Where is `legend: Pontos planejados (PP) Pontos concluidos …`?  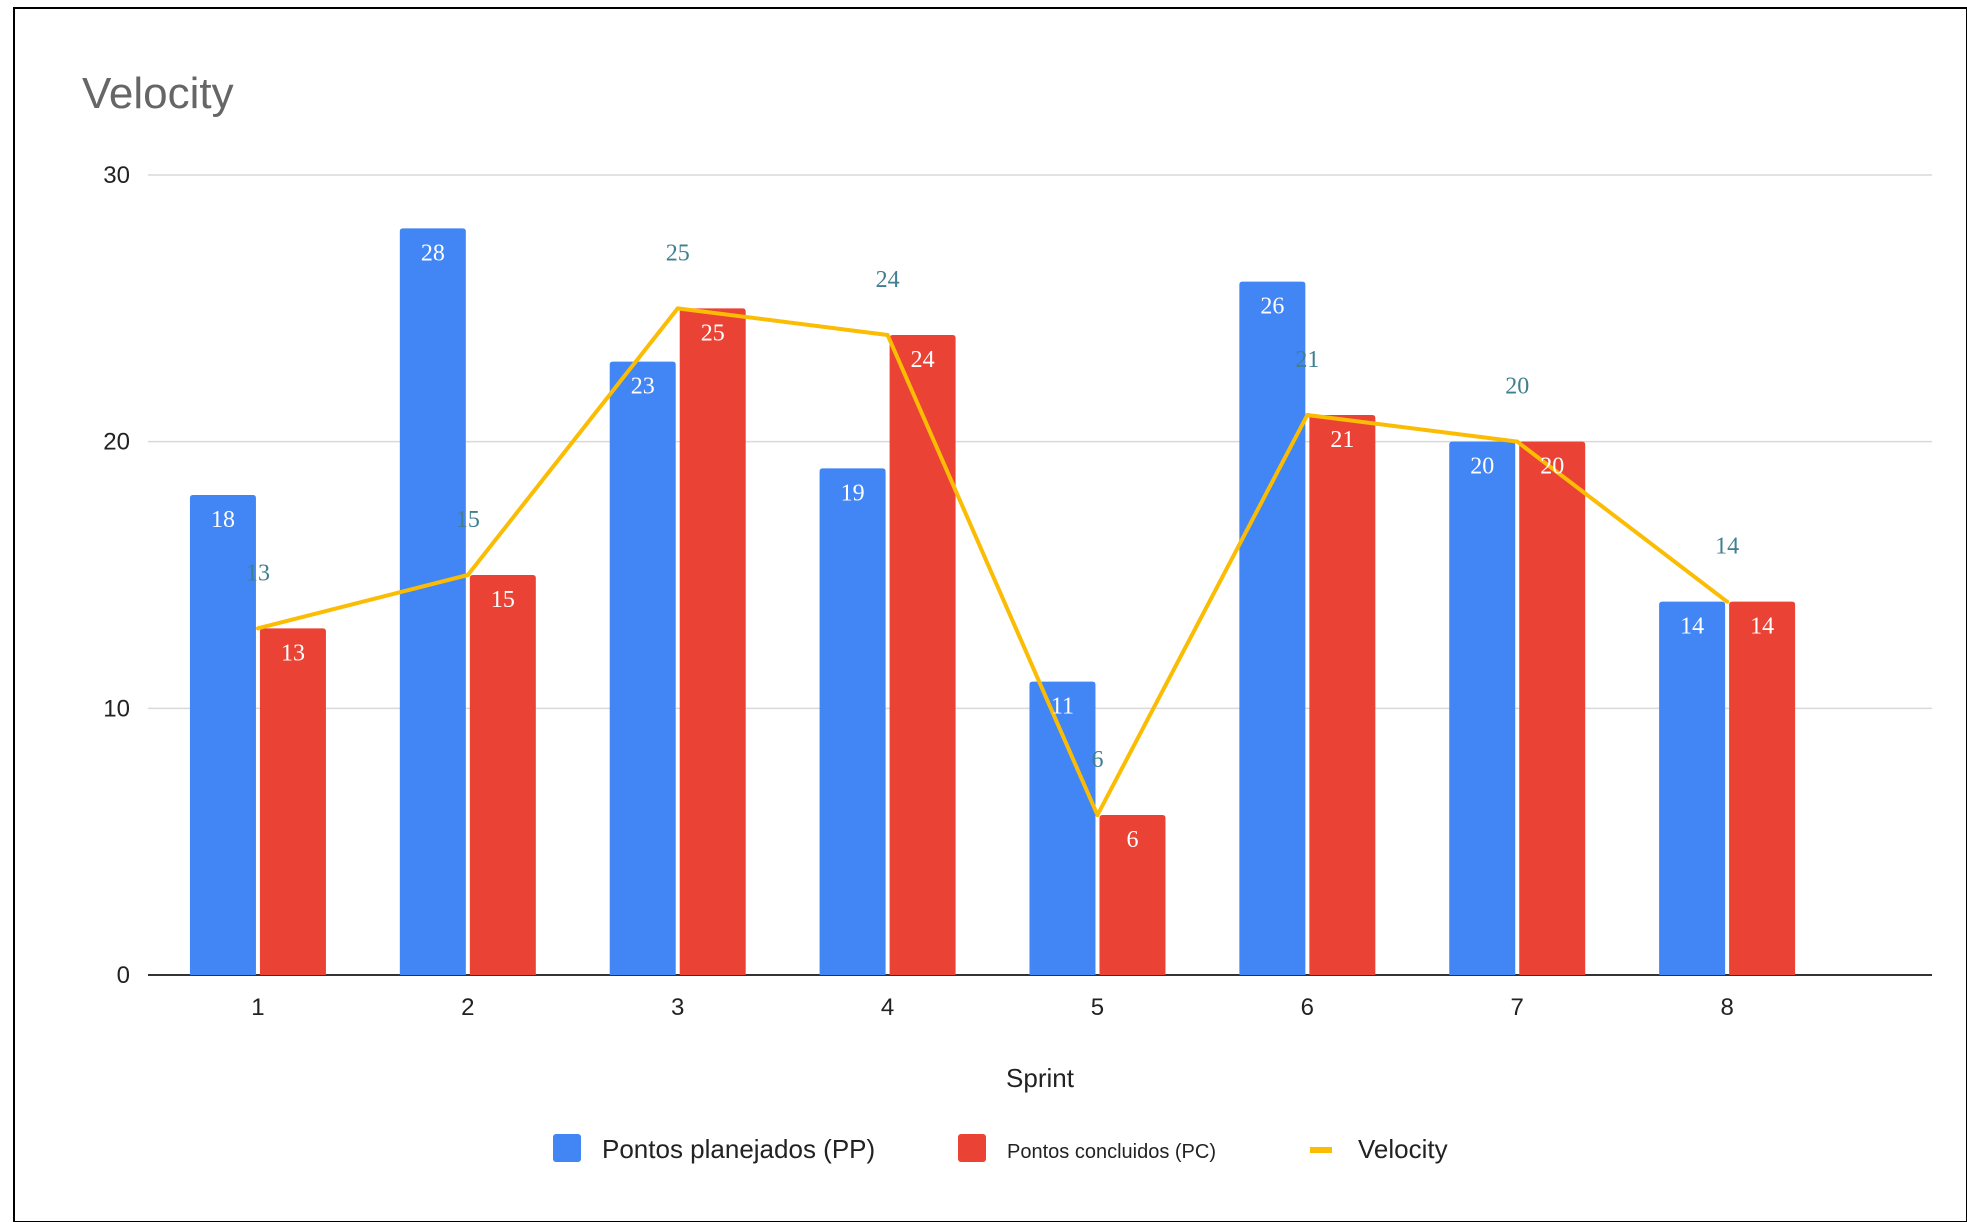 legend: Pontos planejados (PP) Pontos concluidos … is located at coordinates (1000, 1149).